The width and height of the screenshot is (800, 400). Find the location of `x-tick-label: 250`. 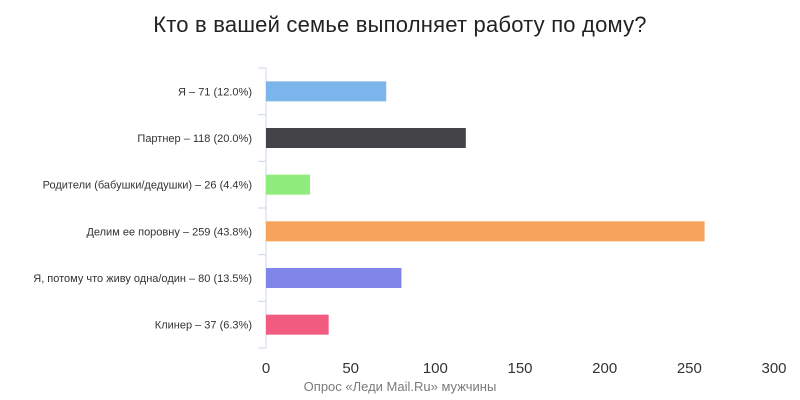

x-tick-label: 250 is located at coordinates (689, 368).